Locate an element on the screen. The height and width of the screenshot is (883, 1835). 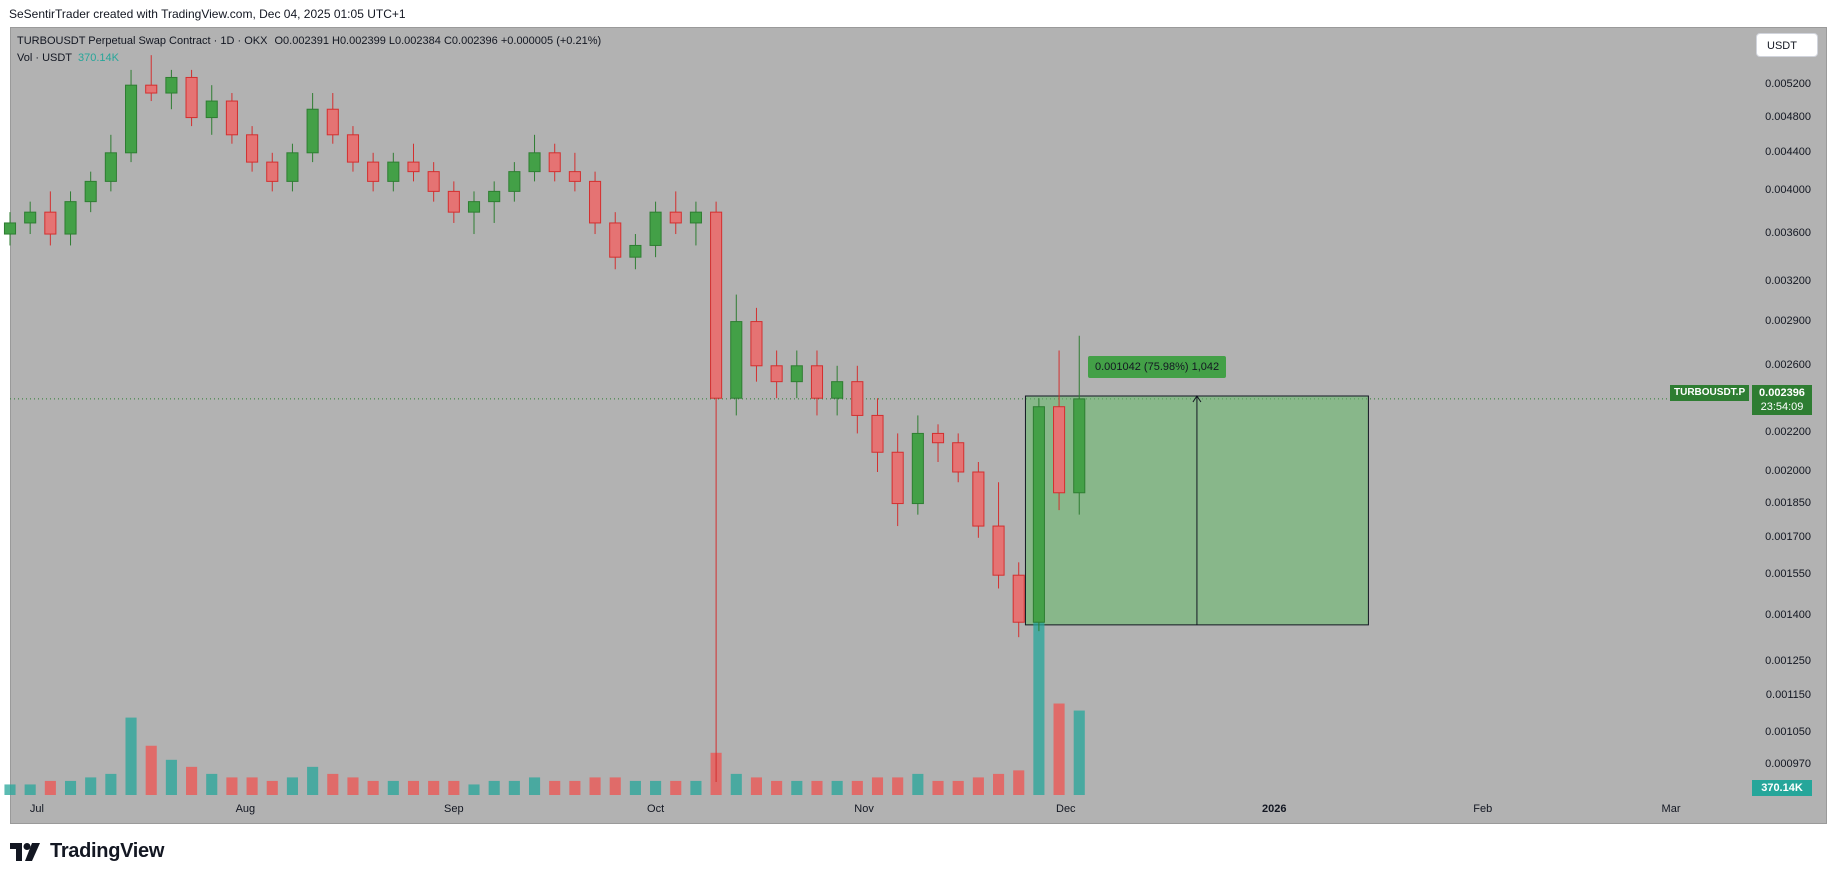
price-tick-label: 0.002000 is located at coordinates (1788, 471).